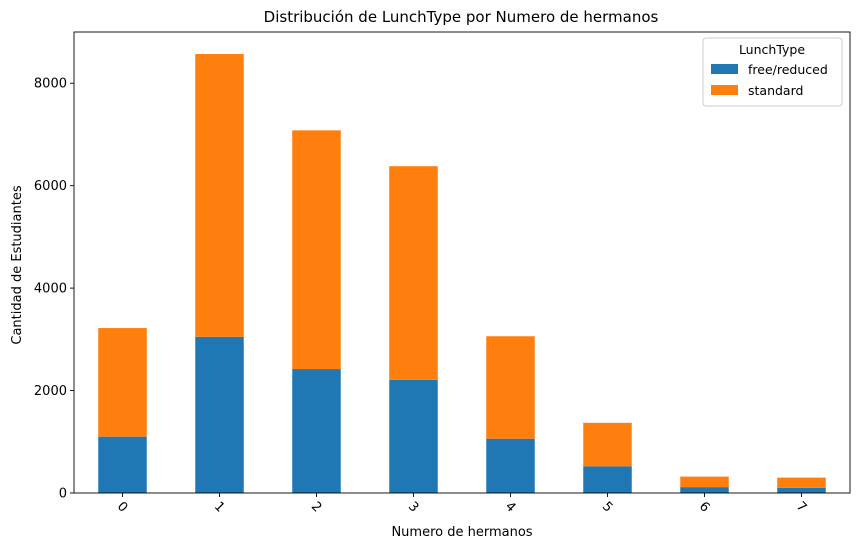  I want to click on legend-swatch-standard, so click(724, 90).